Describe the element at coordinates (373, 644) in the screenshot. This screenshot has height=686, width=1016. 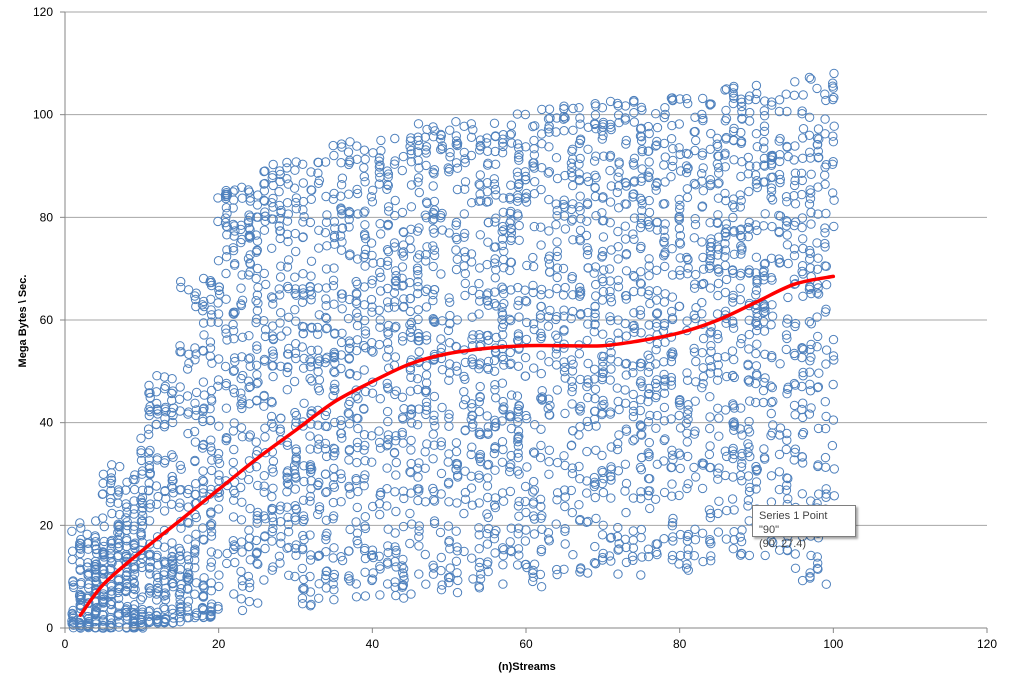
I see `x-tick-label: 40` at that location.